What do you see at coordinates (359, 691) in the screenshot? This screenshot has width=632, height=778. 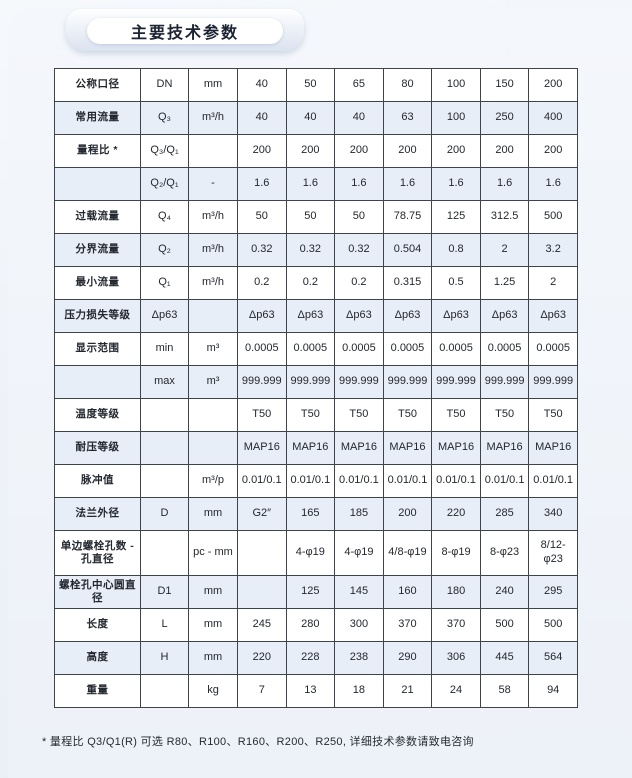 I see `value-cell: 18` at bounding box center [359, 691].